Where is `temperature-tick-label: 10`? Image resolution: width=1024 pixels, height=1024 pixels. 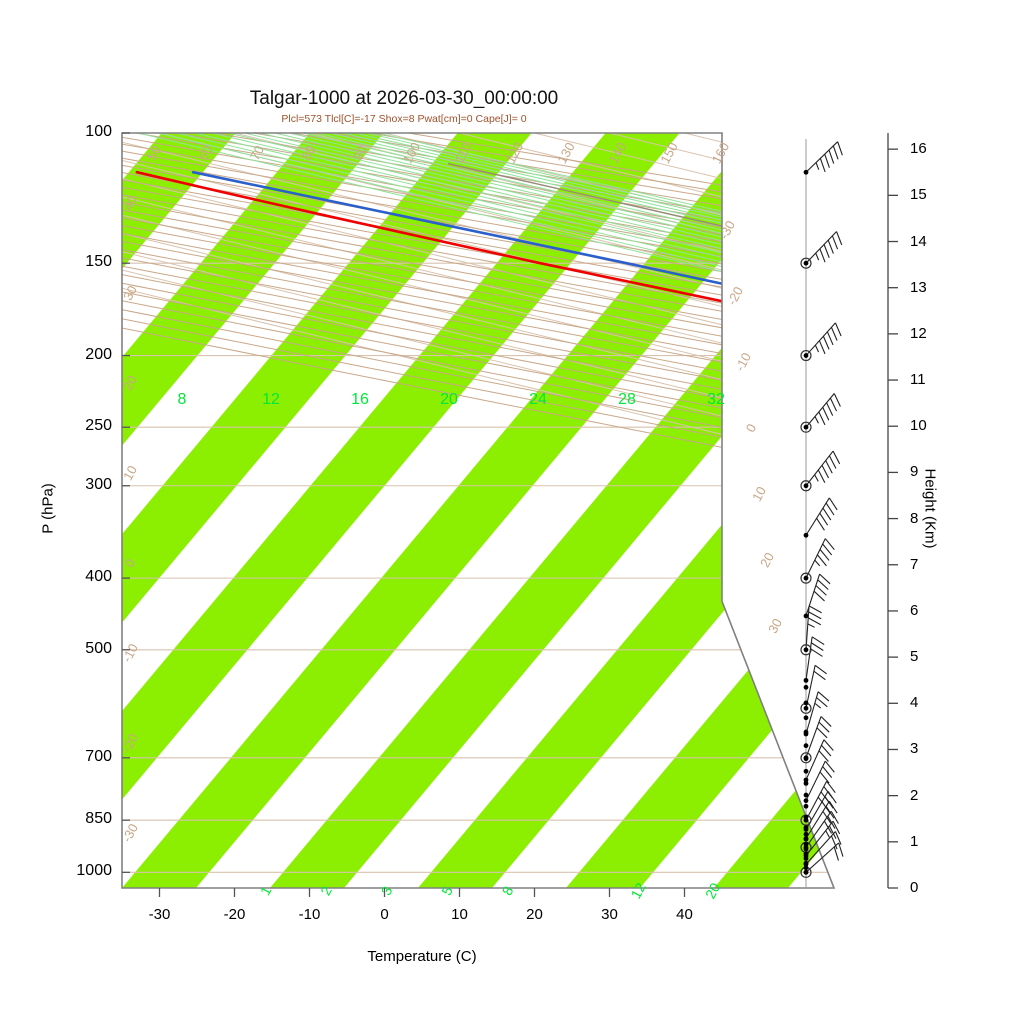
temperature-tick-label: 10 is located at coordinates (459, 914).